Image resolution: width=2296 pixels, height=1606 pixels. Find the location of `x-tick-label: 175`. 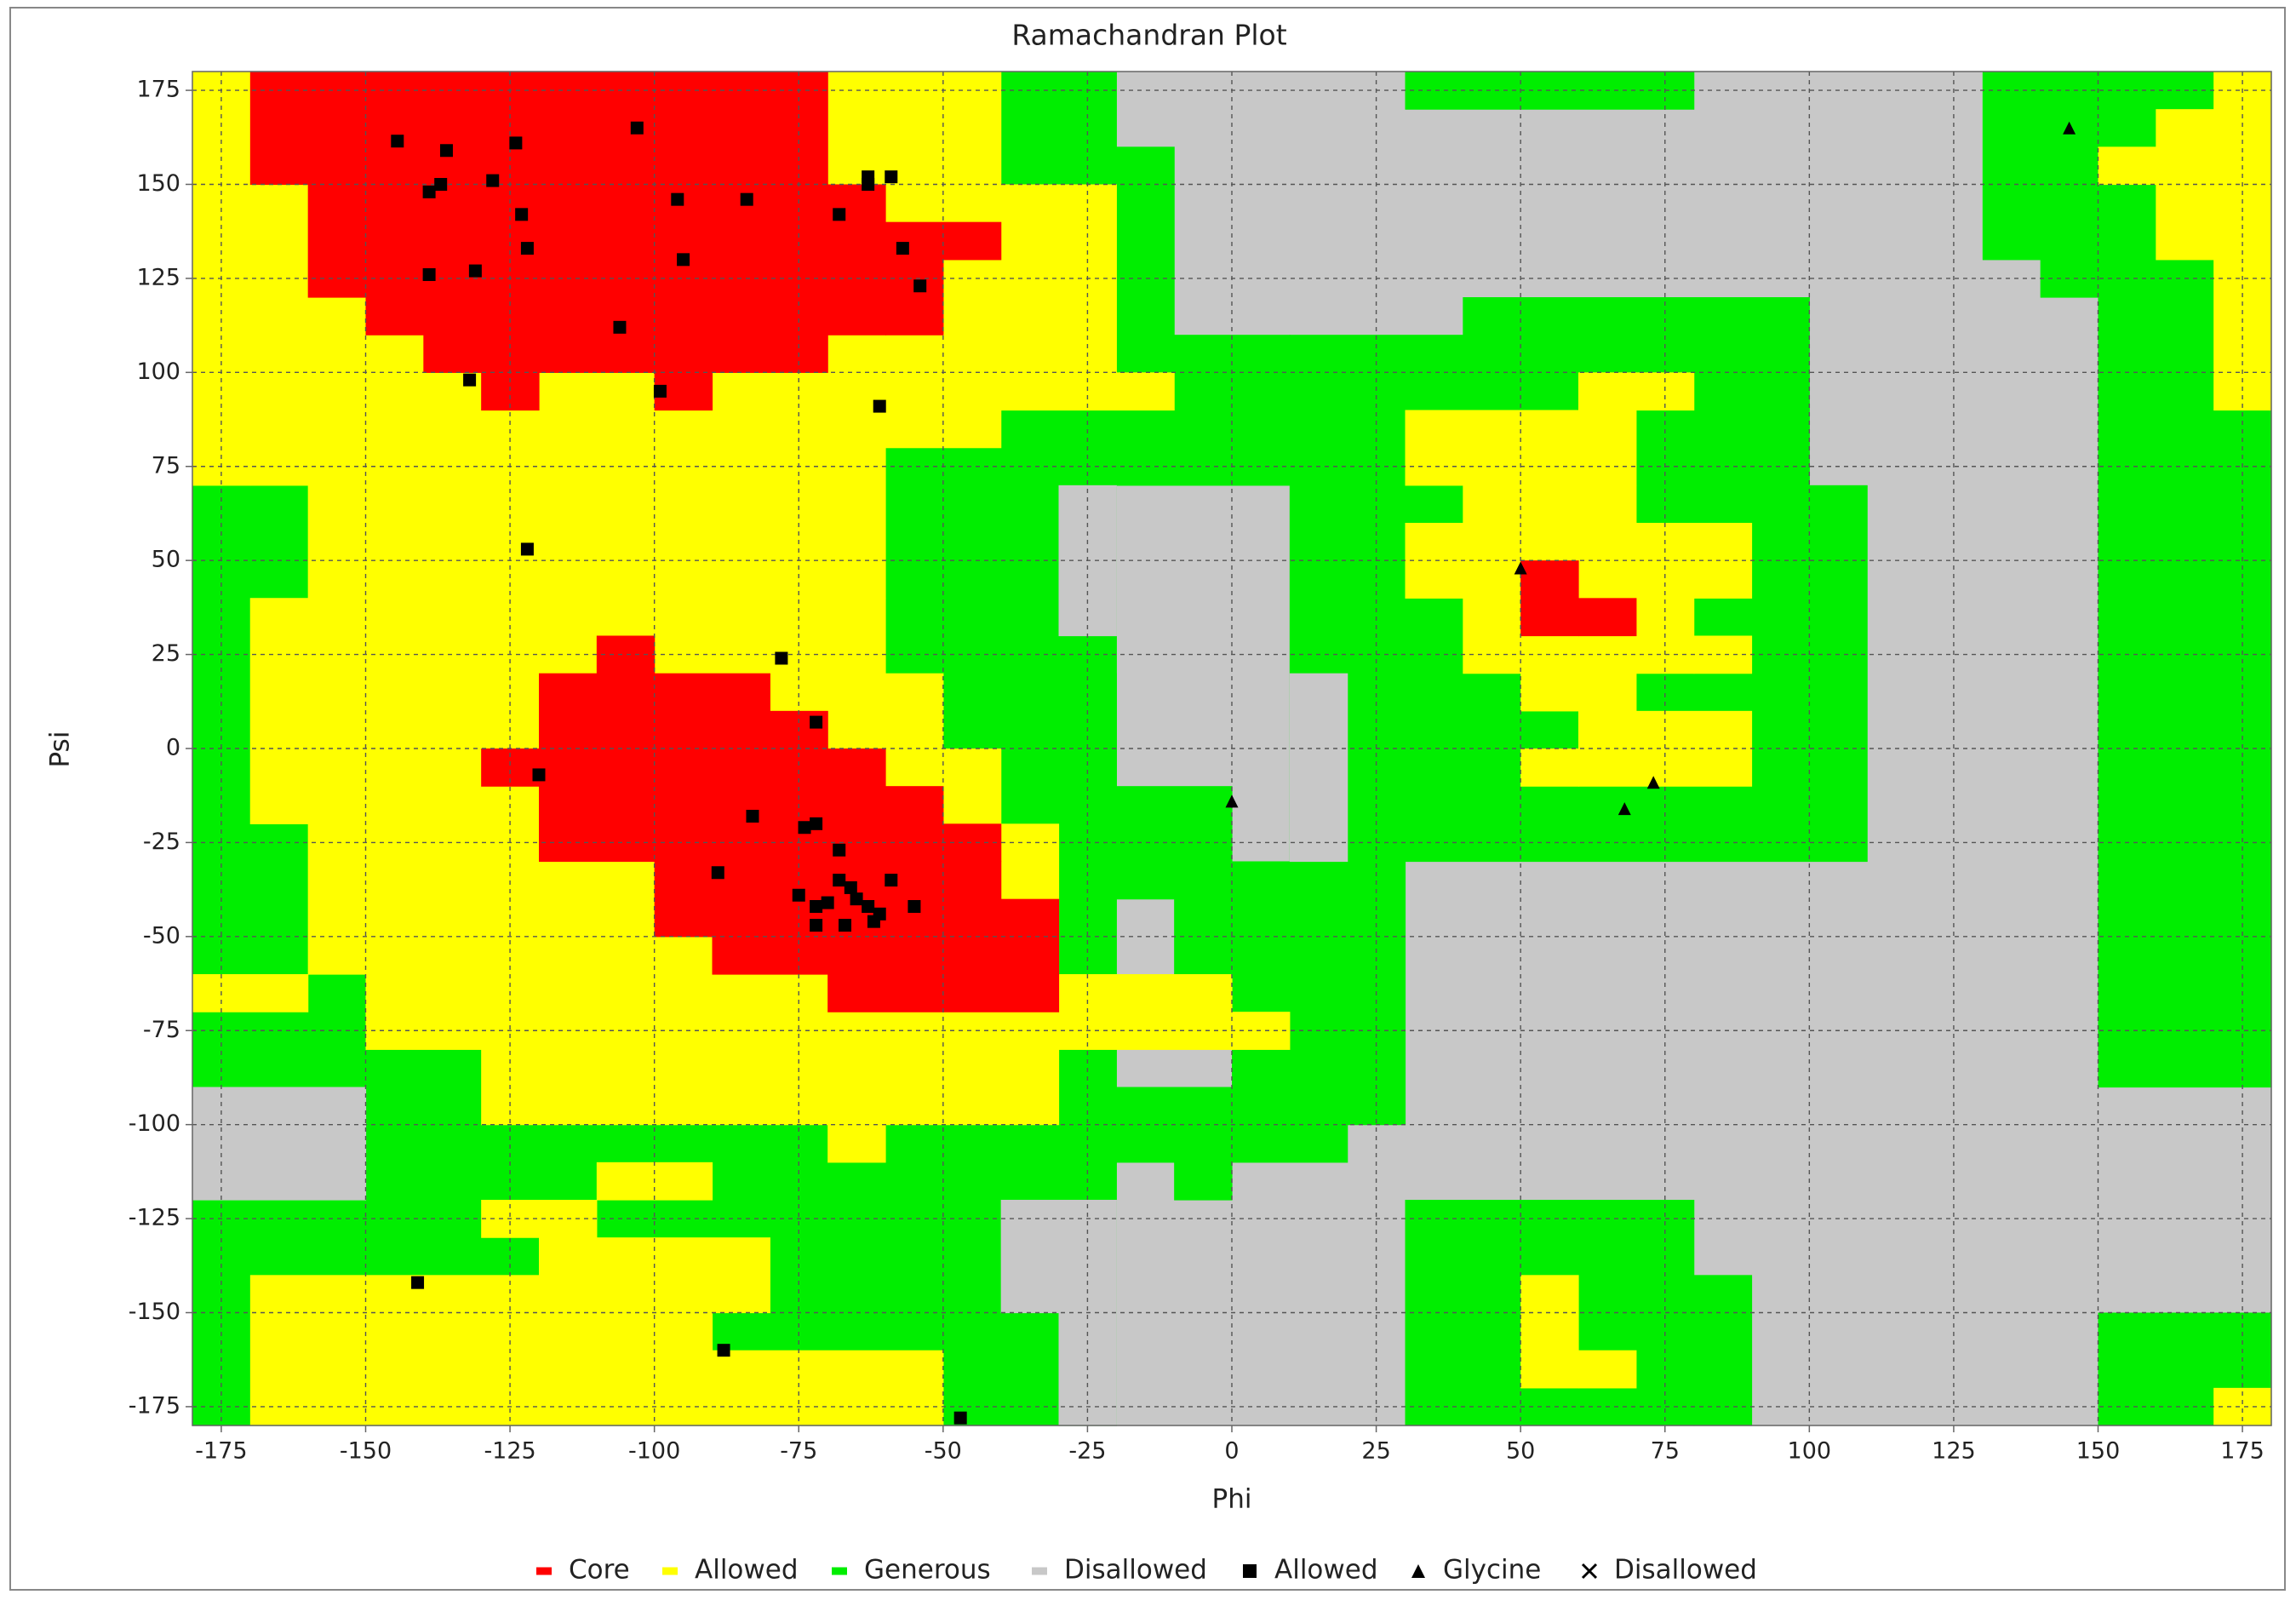

x-tick-label: 175 is located at coordinates (2242, 1451).